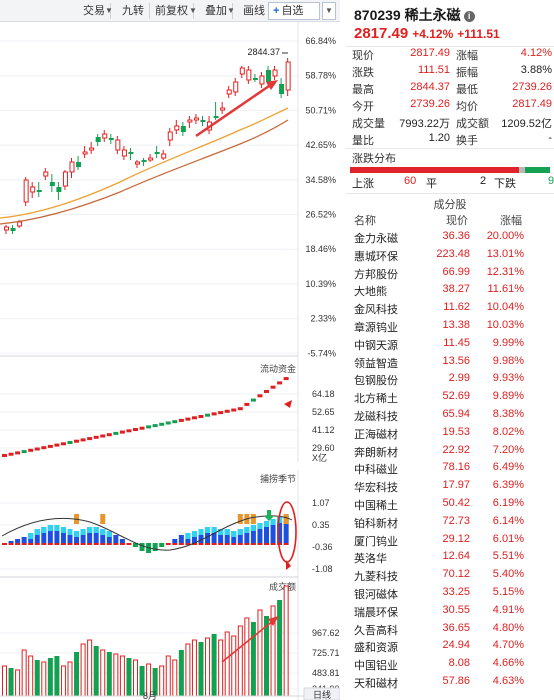  I want to click on stock-name: 英洛华, so click(370, 559).